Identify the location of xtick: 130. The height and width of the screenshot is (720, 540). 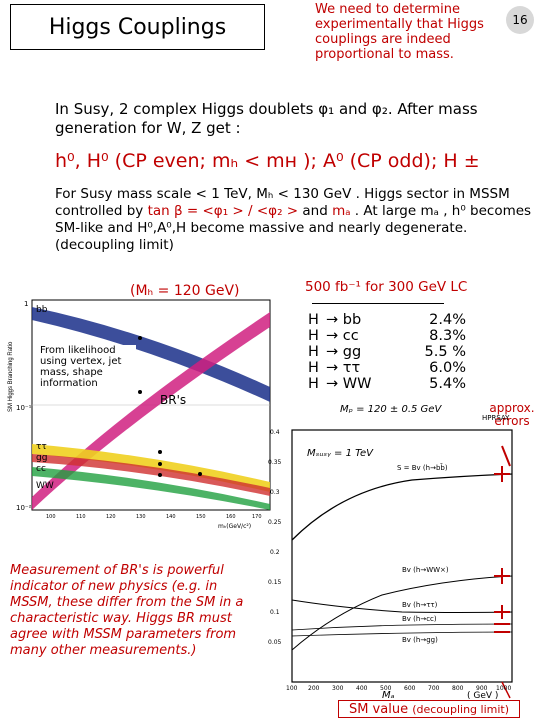
(141, 517).